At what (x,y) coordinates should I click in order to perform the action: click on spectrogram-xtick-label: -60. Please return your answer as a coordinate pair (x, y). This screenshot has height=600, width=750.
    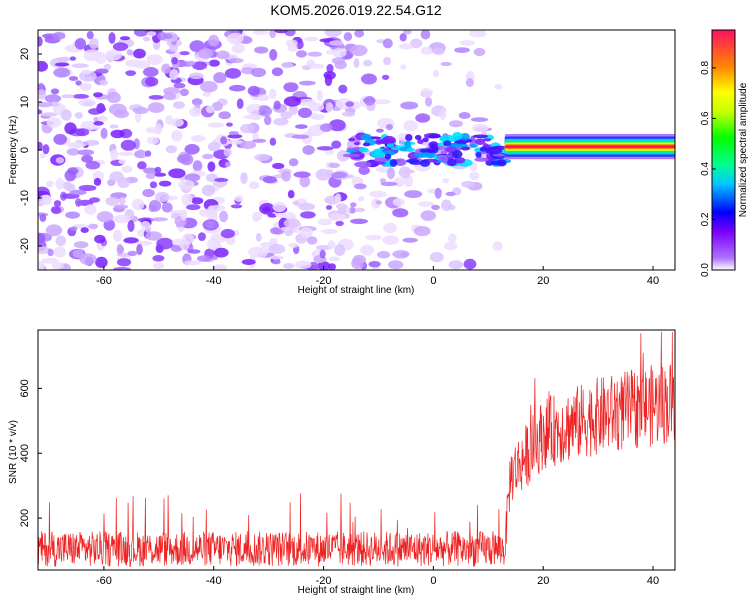
    Looking at the image, I should click on (104, 281).